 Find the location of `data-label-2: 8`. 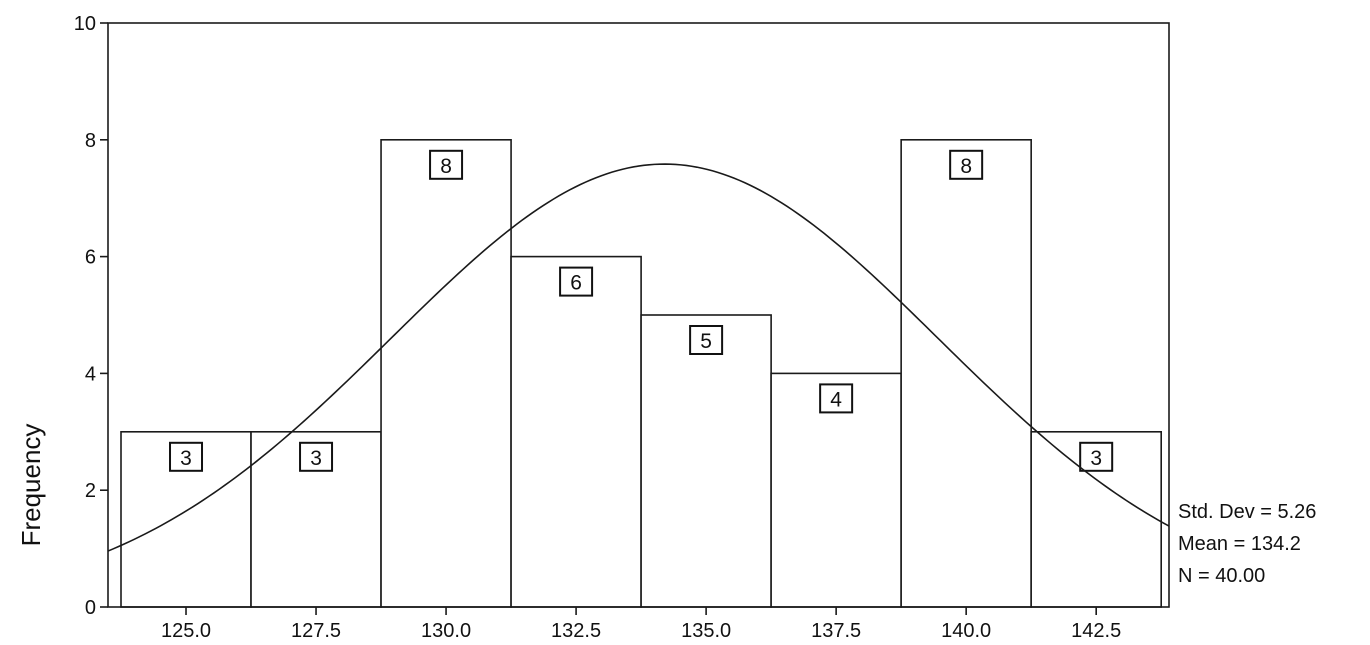

data-label-2: 8 is located at coordinates (446, 166).